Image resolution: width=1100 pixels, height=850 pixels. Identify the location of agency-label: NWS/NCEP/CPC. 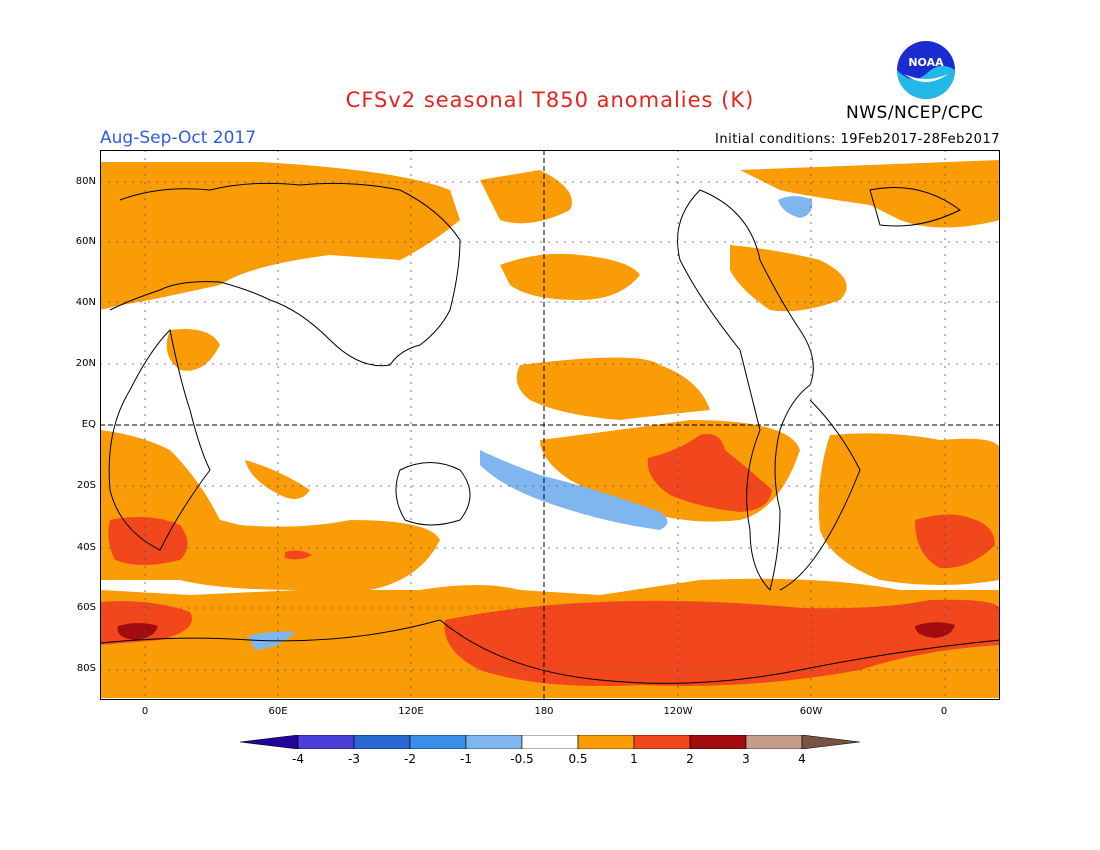
(915, 113).